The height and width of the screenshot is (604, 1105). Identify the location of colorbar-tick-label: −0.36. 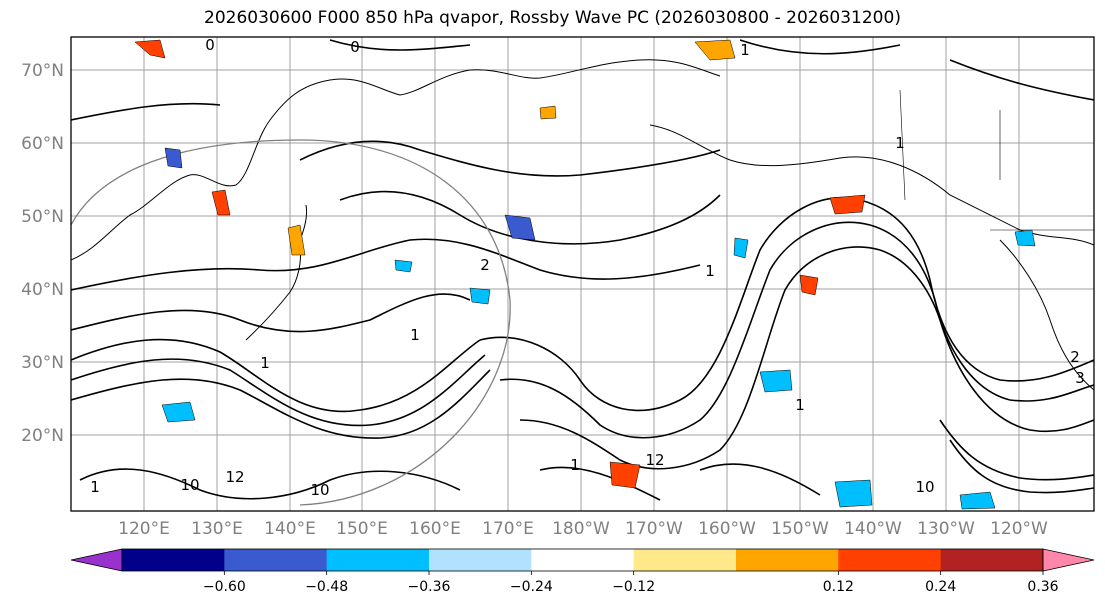
(429, 587).